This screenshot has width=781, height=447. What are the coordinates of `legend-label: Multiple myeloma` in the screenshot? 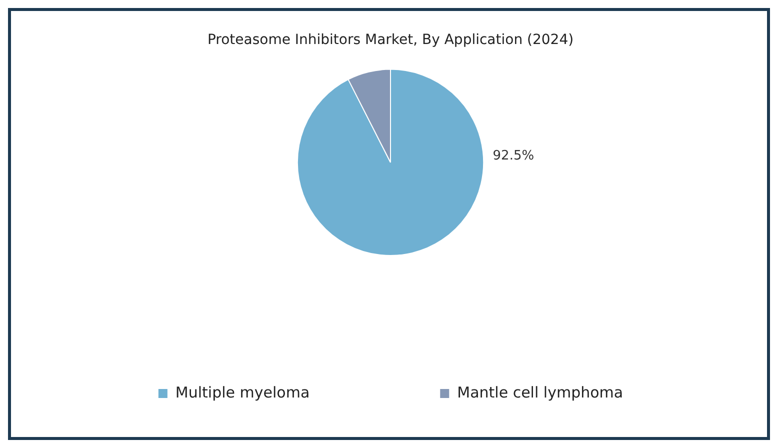 It's located at (242, 392).